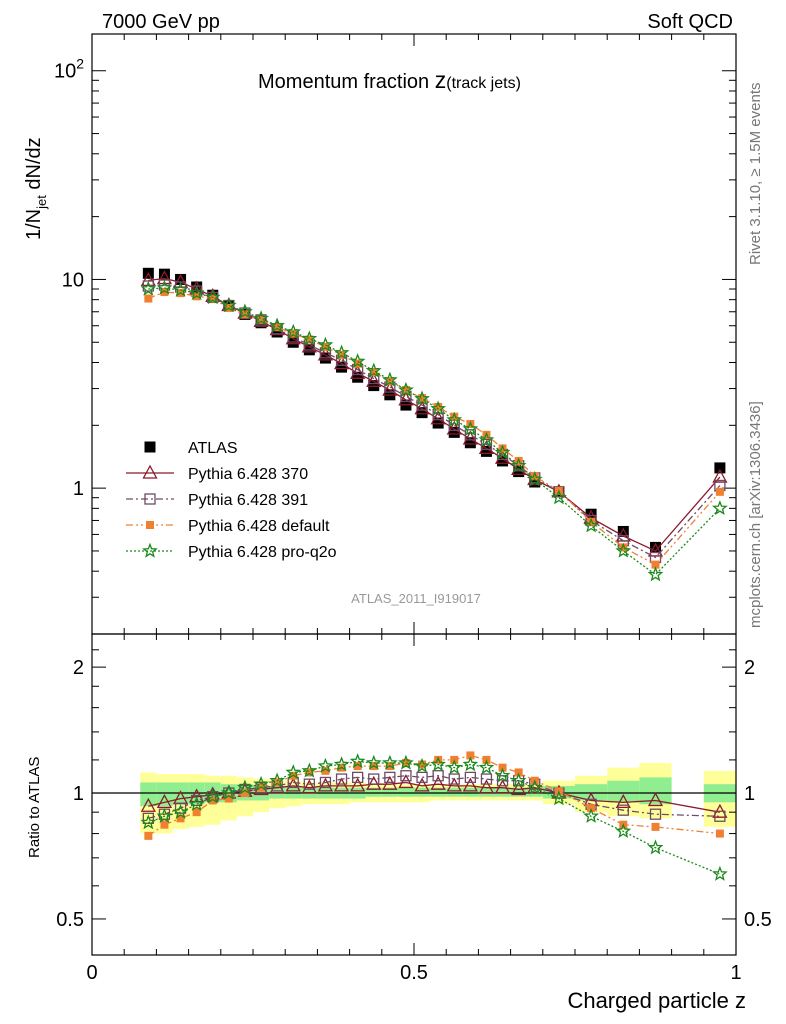 This screenshot has height=1024, width=786. What do you see at coordinates (755, 174) in the screenshot?
I see `rivet-label: Rivet 3.1.10, ≥ 1.5M events` at bounding box center [755, 174].